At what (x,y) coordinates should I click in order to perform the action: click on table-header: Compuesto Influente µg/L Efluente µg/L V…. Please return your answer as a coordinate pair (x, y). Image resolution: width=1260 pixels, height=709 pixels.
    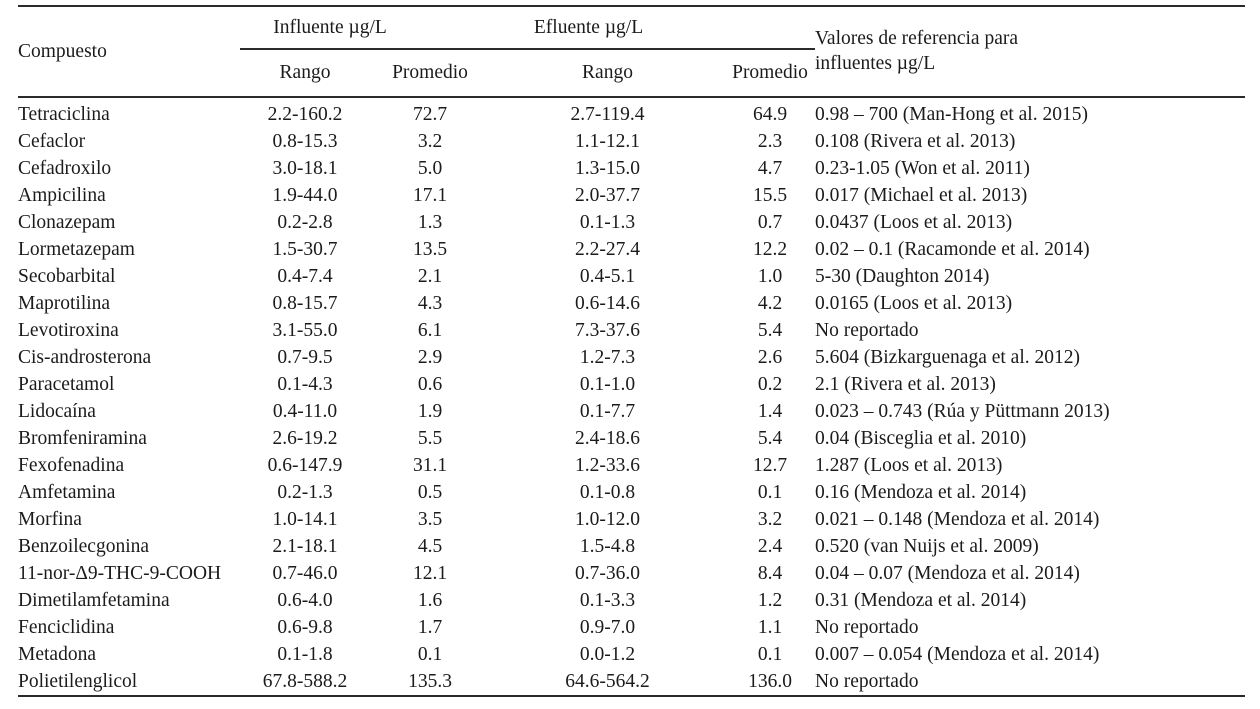
    Looking at the image, I should click on (631, 52).